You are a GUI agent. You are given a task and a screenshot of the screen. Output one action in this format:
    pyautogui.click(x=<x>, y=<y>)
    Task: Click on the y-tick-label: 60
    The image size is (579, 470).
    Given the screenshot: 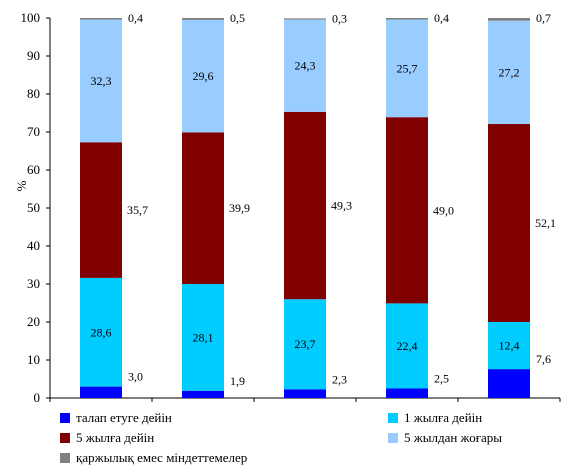 What is the action you would take?
    pyautogui.click(x=33, y=169)
    